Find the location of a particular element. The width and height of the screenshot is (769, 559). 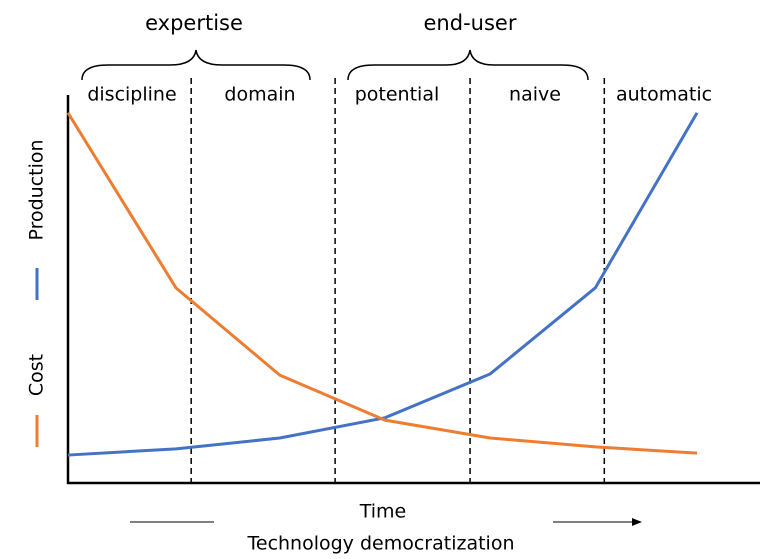

phase-label: automatic is located at coordinates (664, 95).